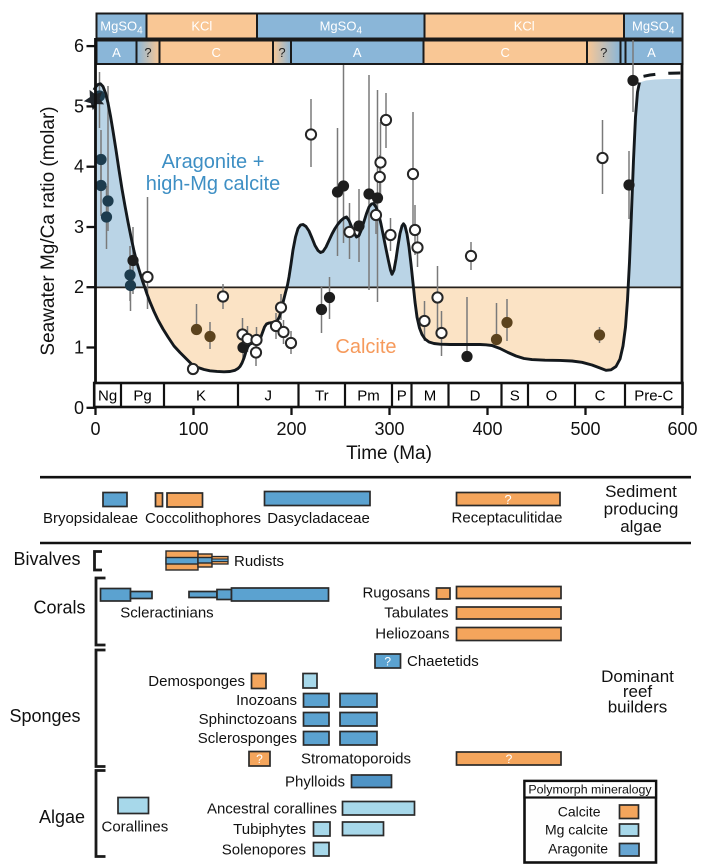 The height and width of the screenshot is (867, 708). I want to click on svg-text: Corallines, so click(135, 827).